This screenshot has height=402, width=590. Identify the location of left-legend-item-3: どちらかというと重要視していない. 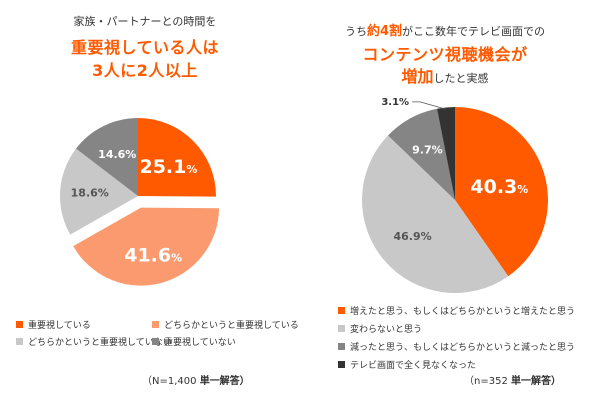
(84, 341).